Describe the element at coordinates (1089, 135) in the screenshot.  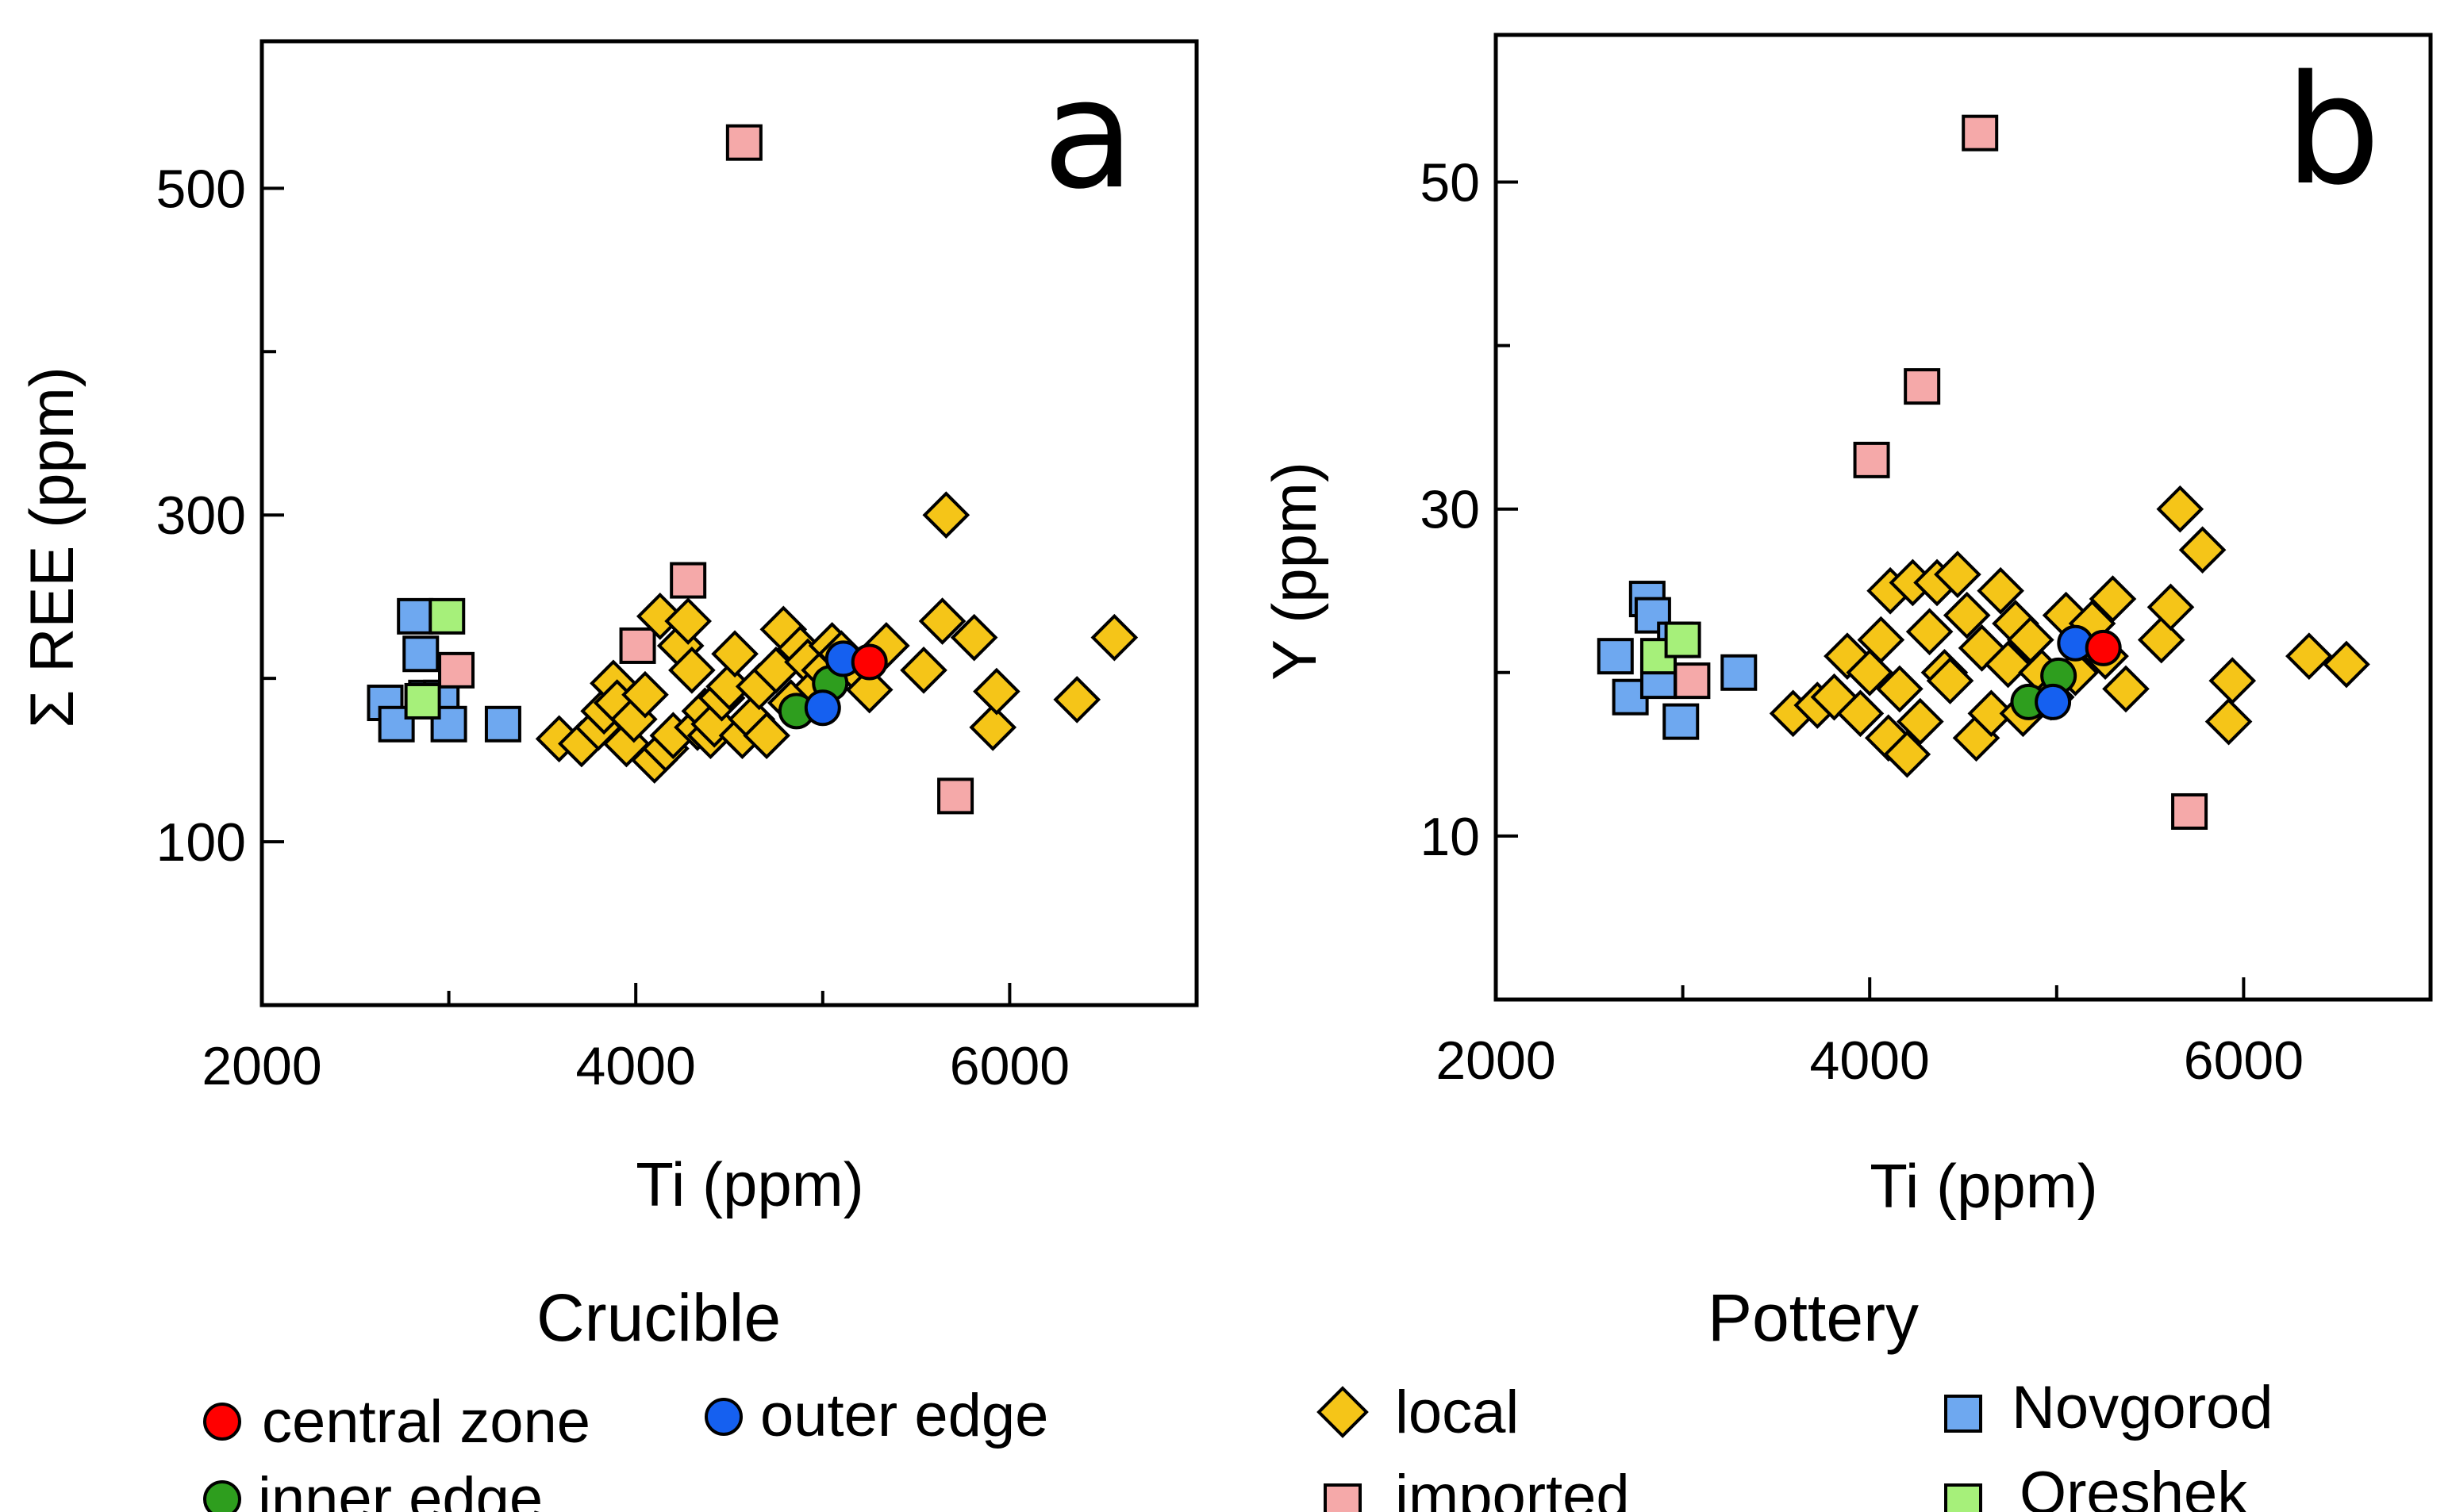
I see `panel-a-letter: a` at that location.